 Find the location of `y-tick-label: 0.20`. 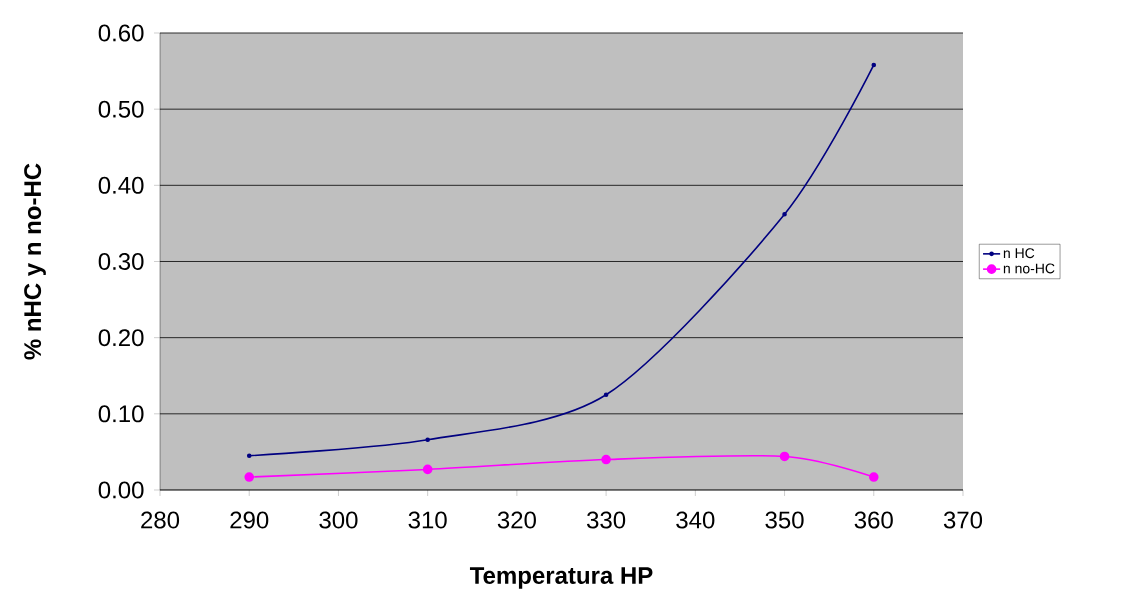

y-tick-label: 0.20 is located at coordinates (121, 338).